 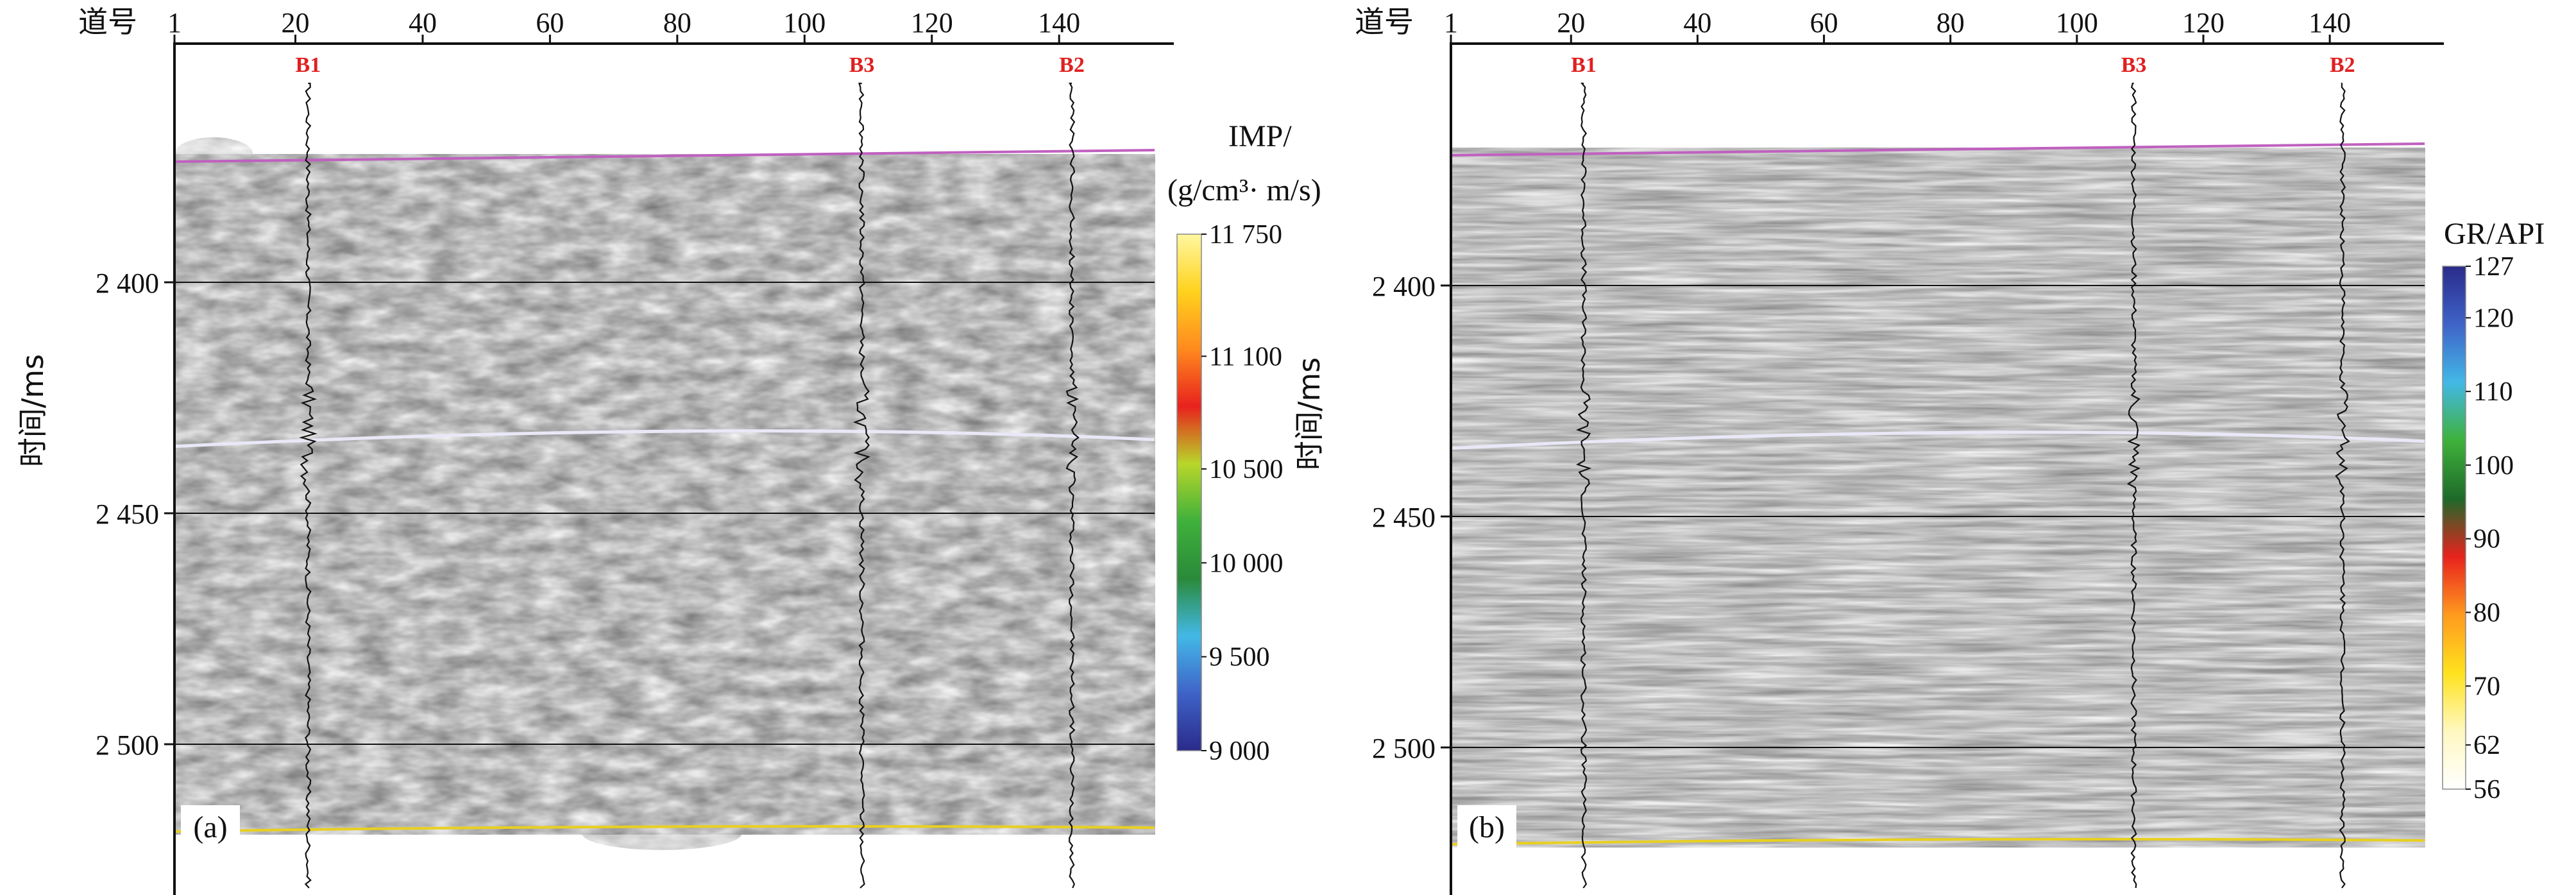 What do you see at coordinates (1404, 748) in the screenshot?
I see `time-tick-label: 2 500` at bounding box center [1404, 748].